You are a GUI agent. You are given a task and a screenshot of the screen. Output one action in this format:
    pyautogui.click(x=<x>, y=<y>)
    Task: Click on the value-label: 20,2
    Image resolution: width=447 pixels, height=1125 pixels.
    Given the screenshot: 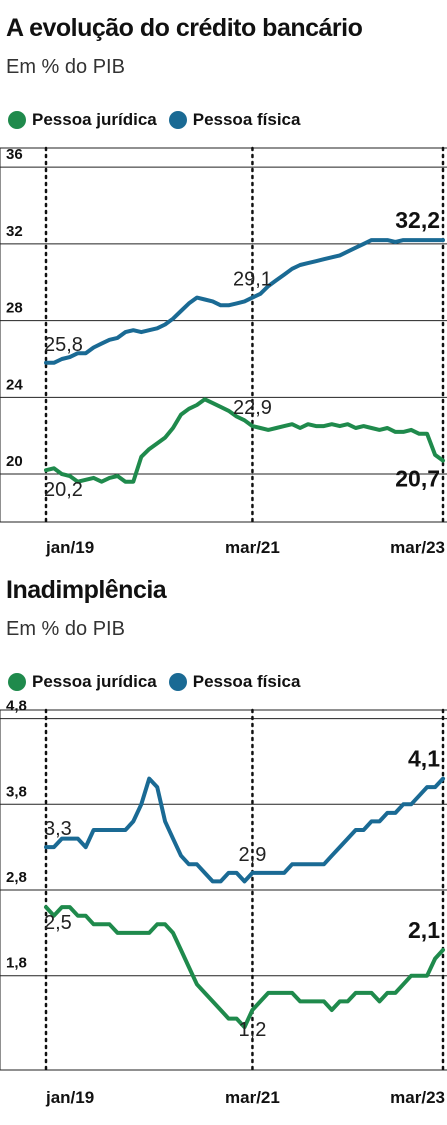 What is the action you would take?
    pyautogui.click(x=63, y=490)
    